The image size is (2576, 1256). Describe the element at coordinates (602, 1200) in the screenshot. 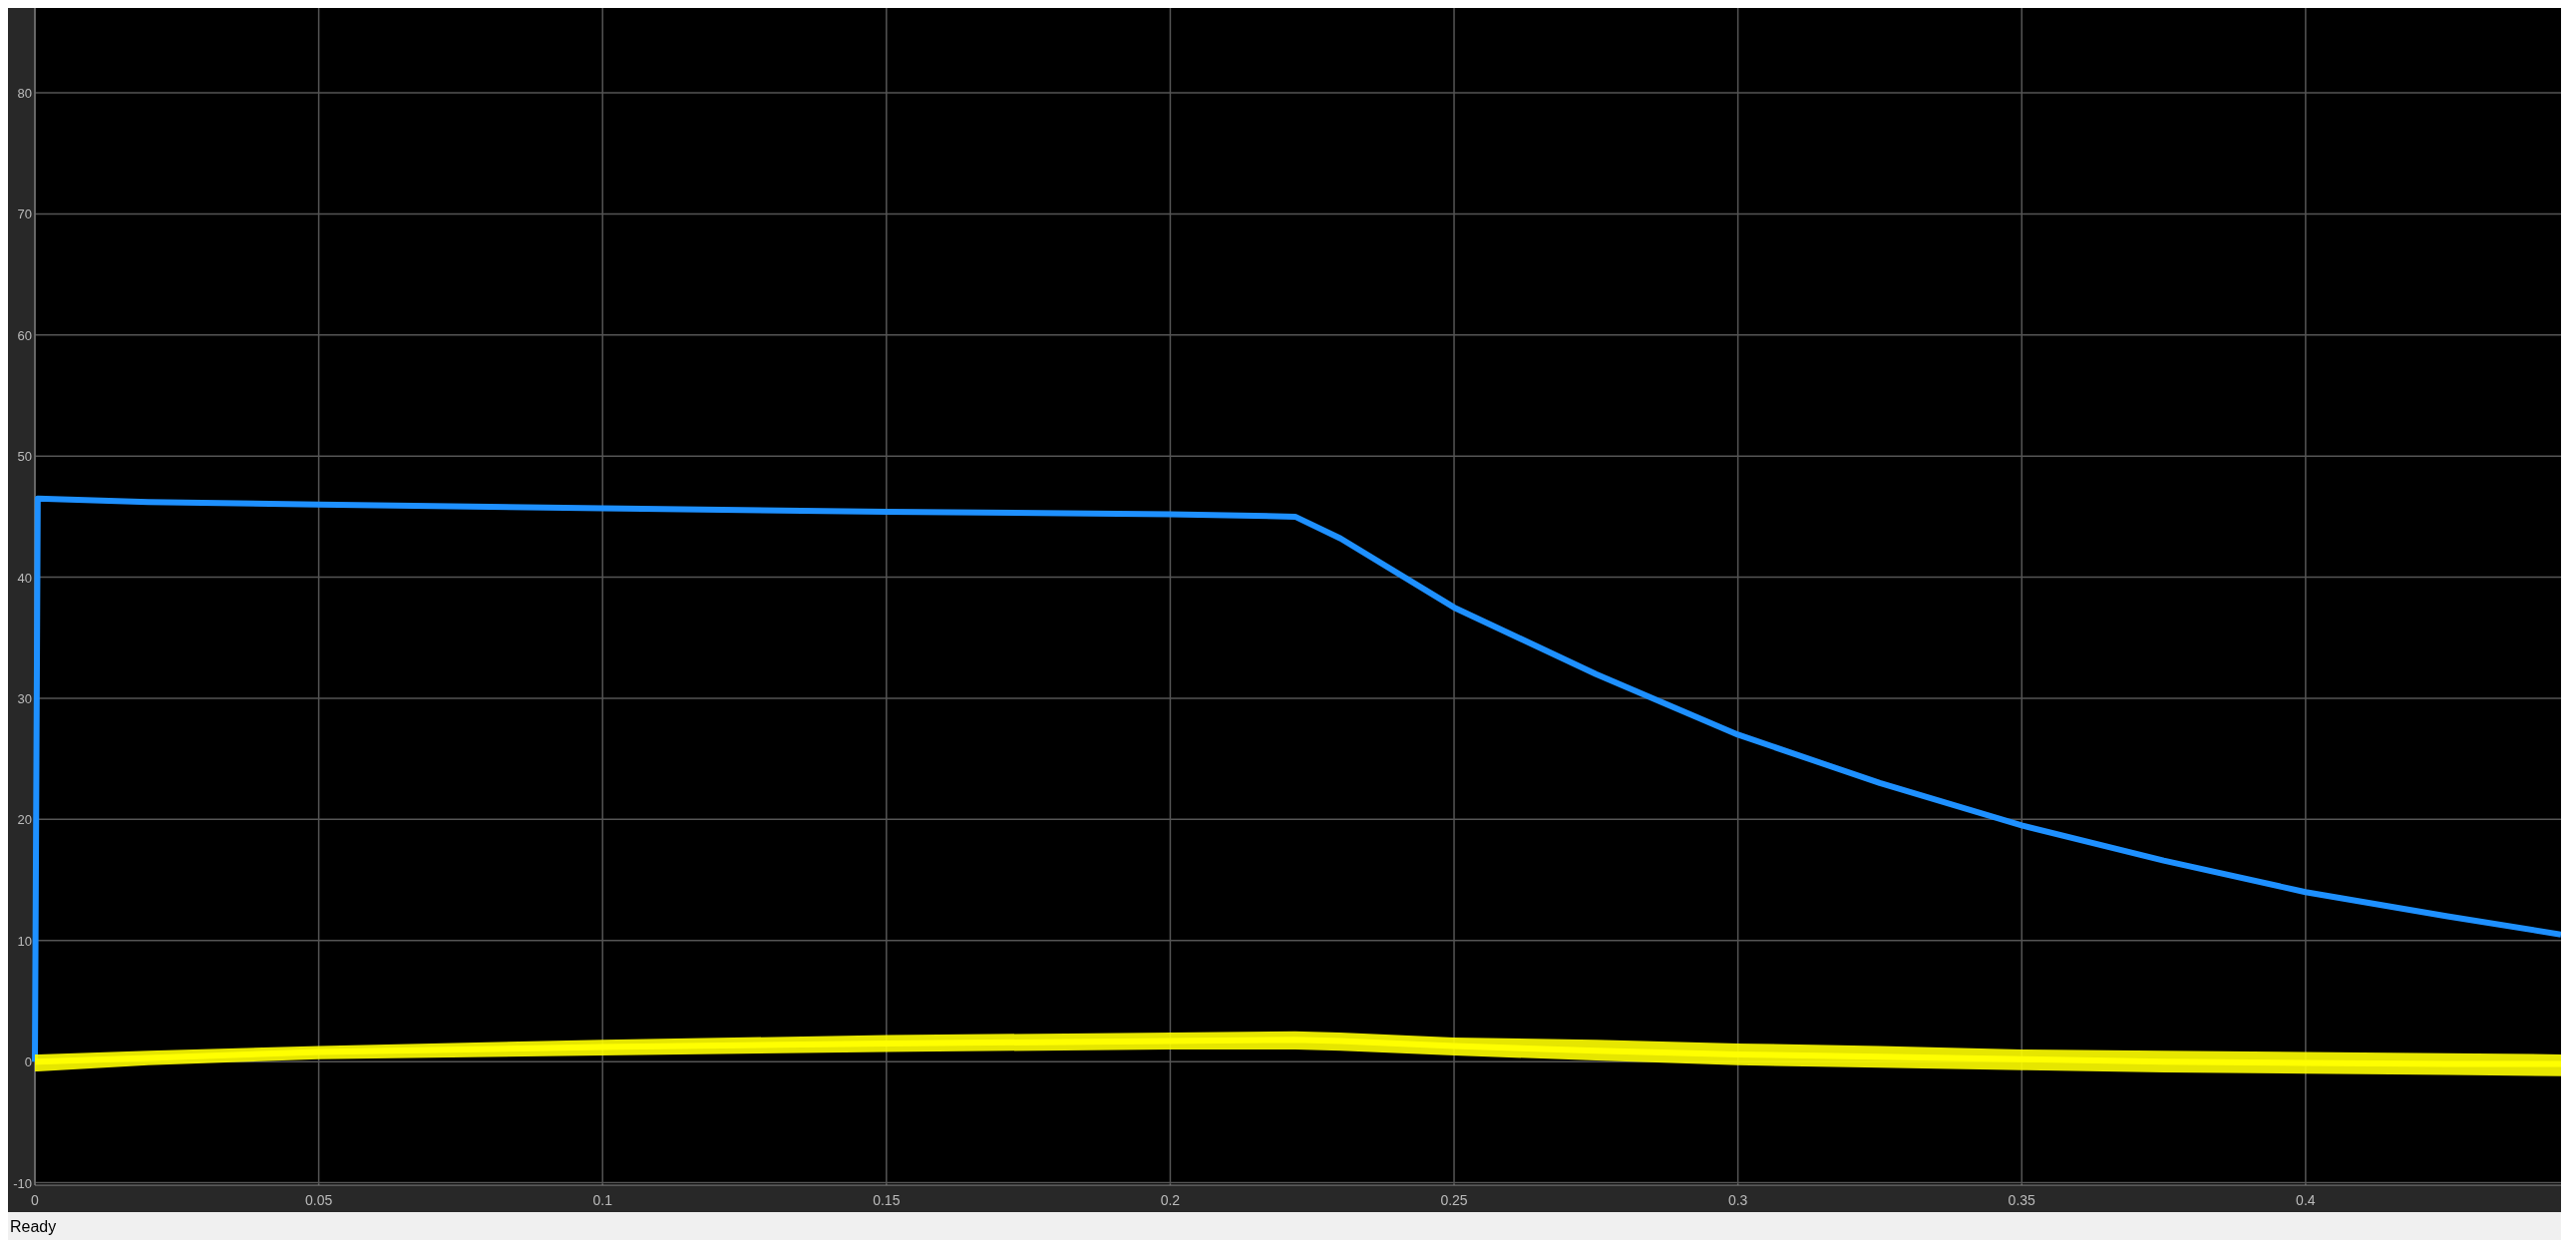

I see `x-tick-label: 0.1` at that location.